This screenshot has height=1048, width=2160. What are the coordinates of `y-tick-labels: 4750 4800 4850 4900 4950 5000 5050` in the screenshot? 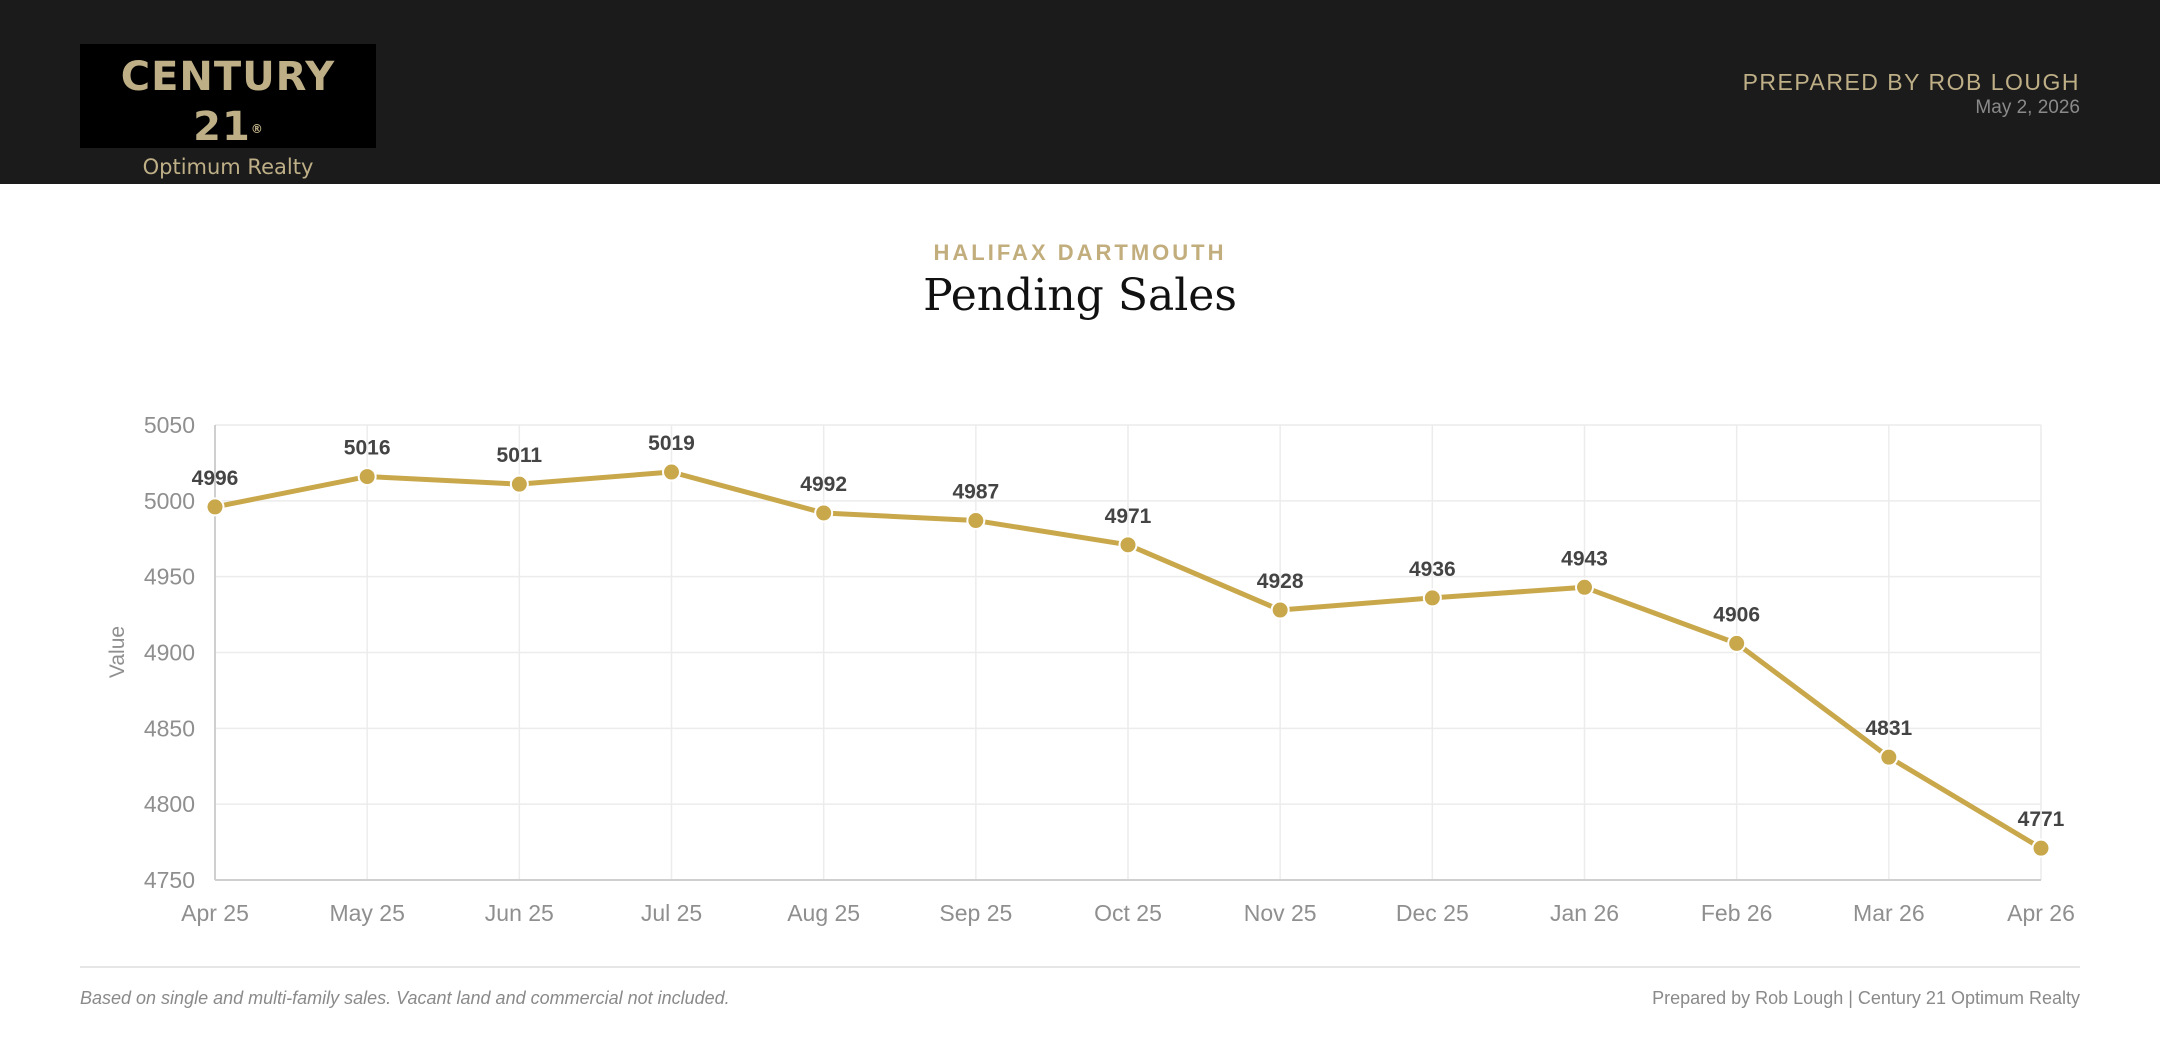 It's located at (169, 652).